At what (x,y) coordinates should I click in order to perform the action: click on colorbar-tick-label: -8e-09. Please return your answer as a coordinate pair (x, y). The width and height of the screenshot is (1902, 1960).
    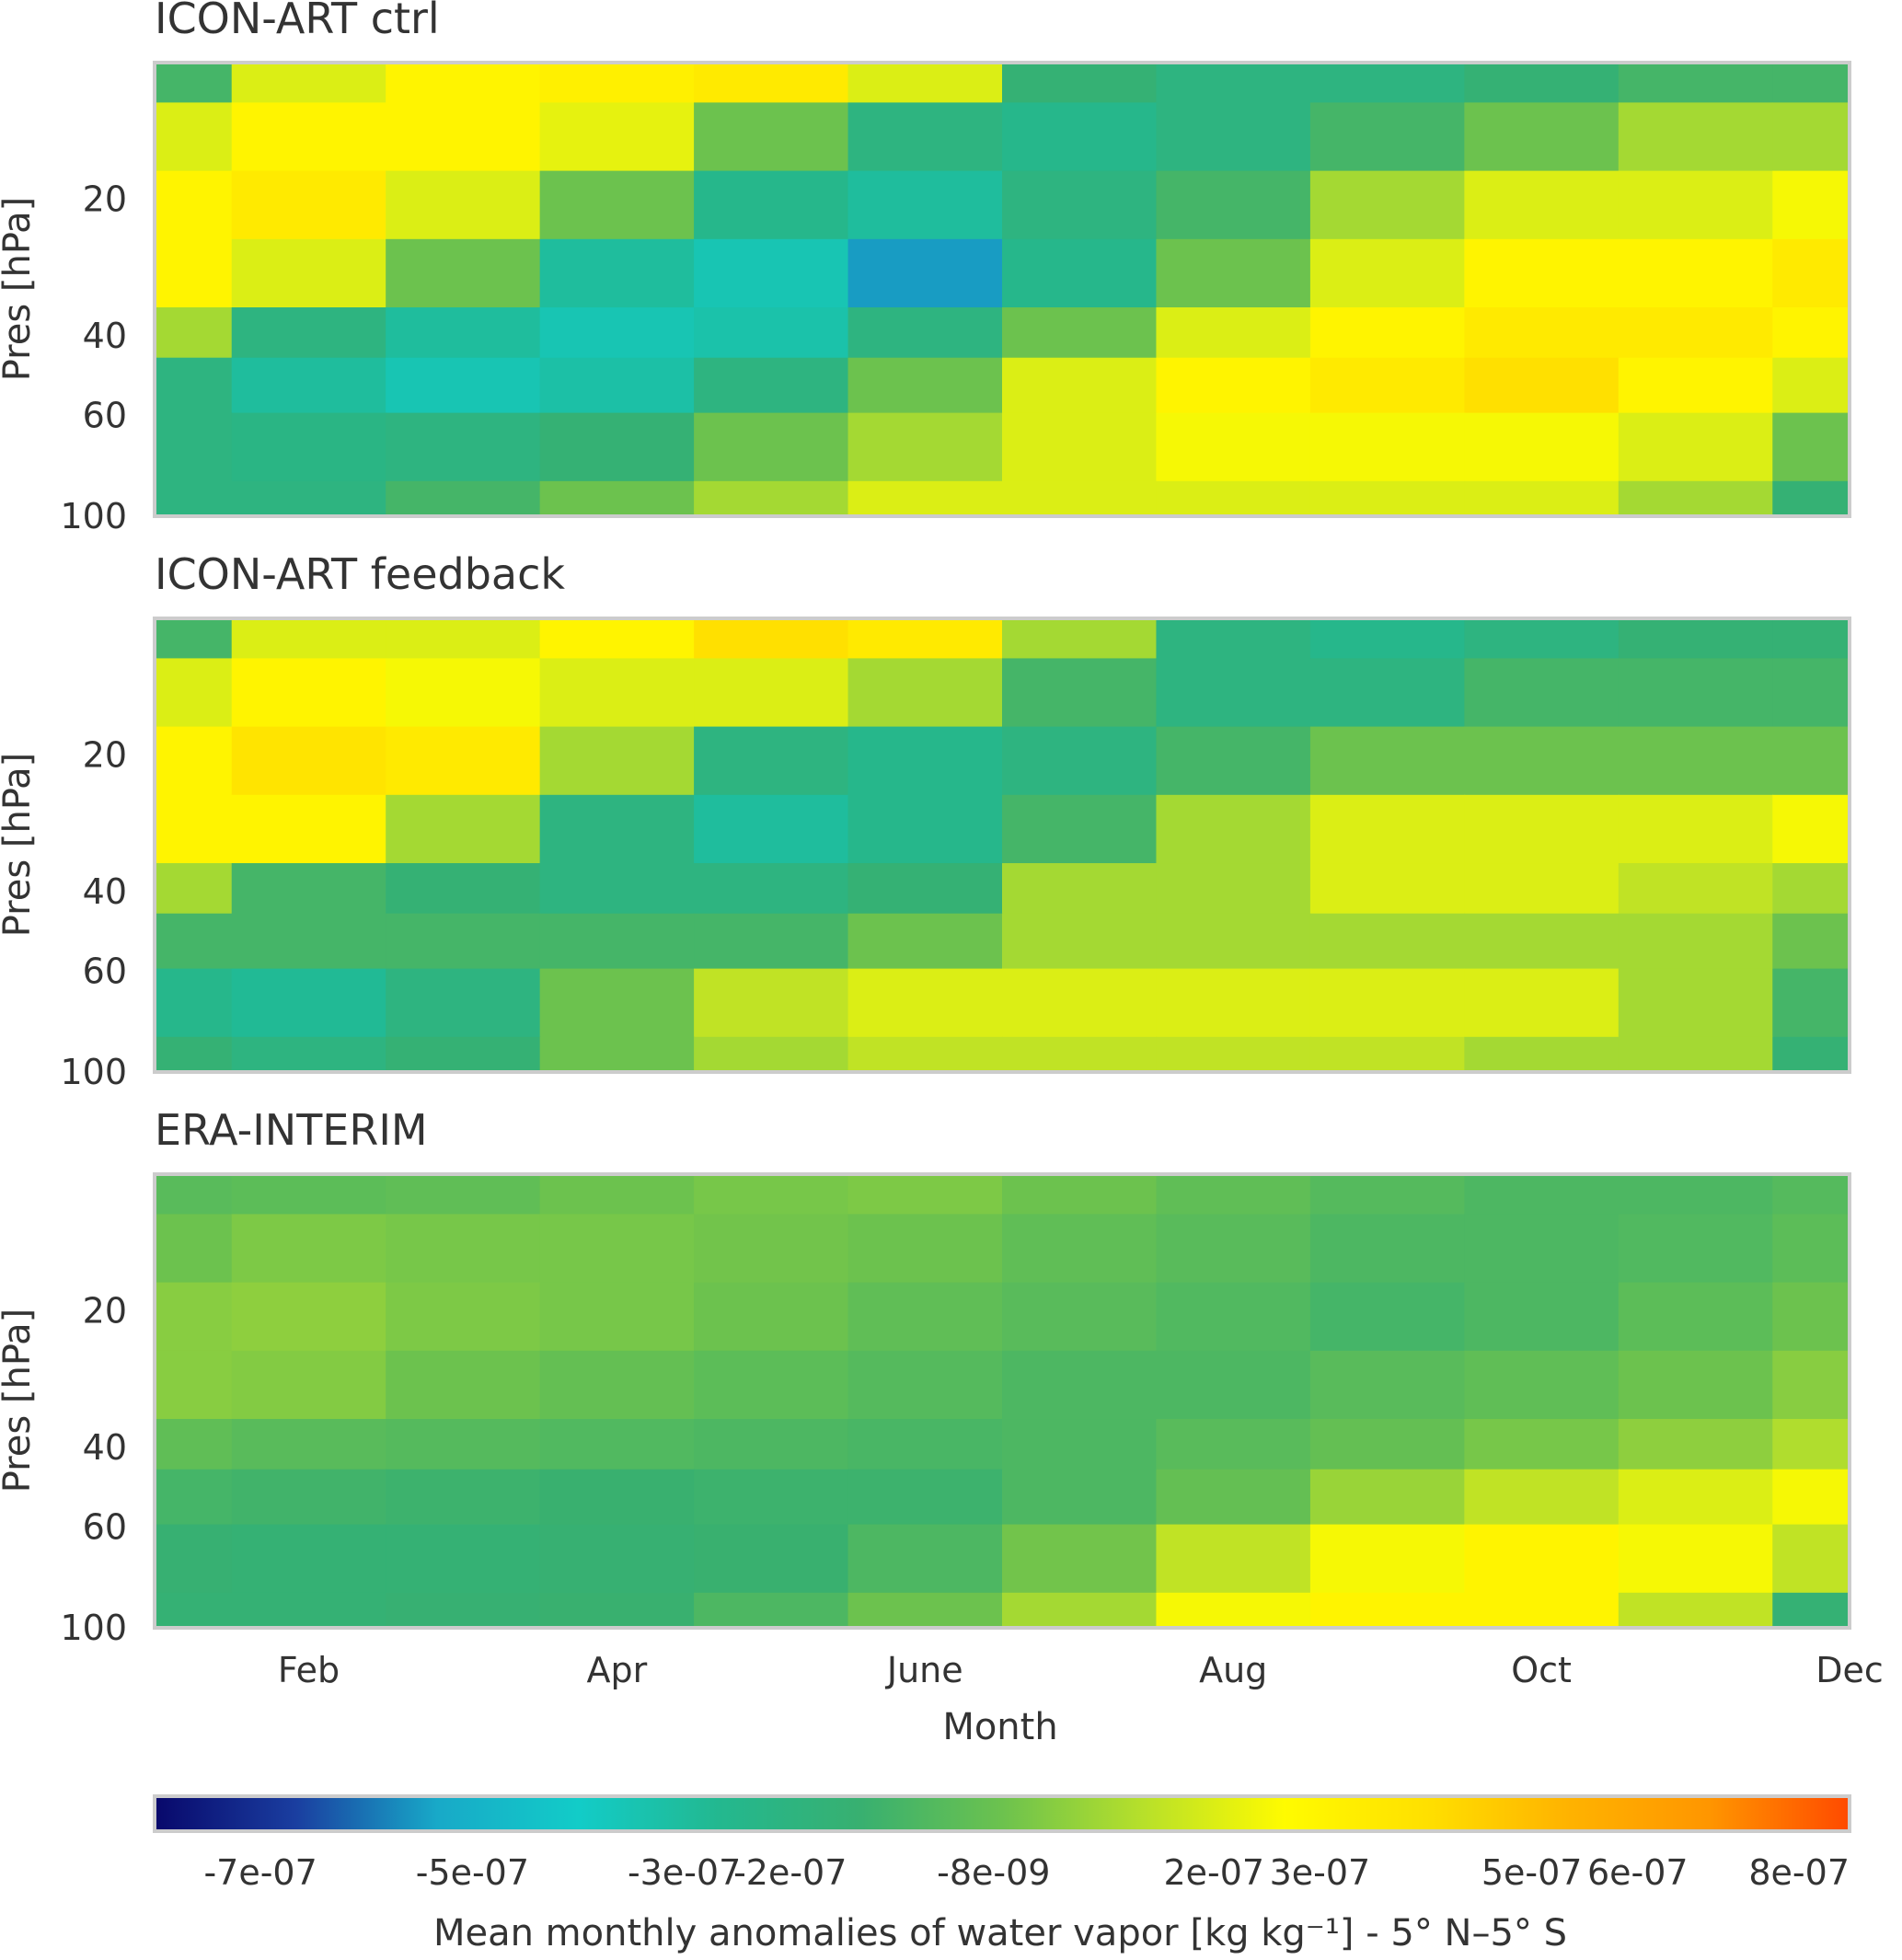
    Looking at the image, I should click on (993, 1872).